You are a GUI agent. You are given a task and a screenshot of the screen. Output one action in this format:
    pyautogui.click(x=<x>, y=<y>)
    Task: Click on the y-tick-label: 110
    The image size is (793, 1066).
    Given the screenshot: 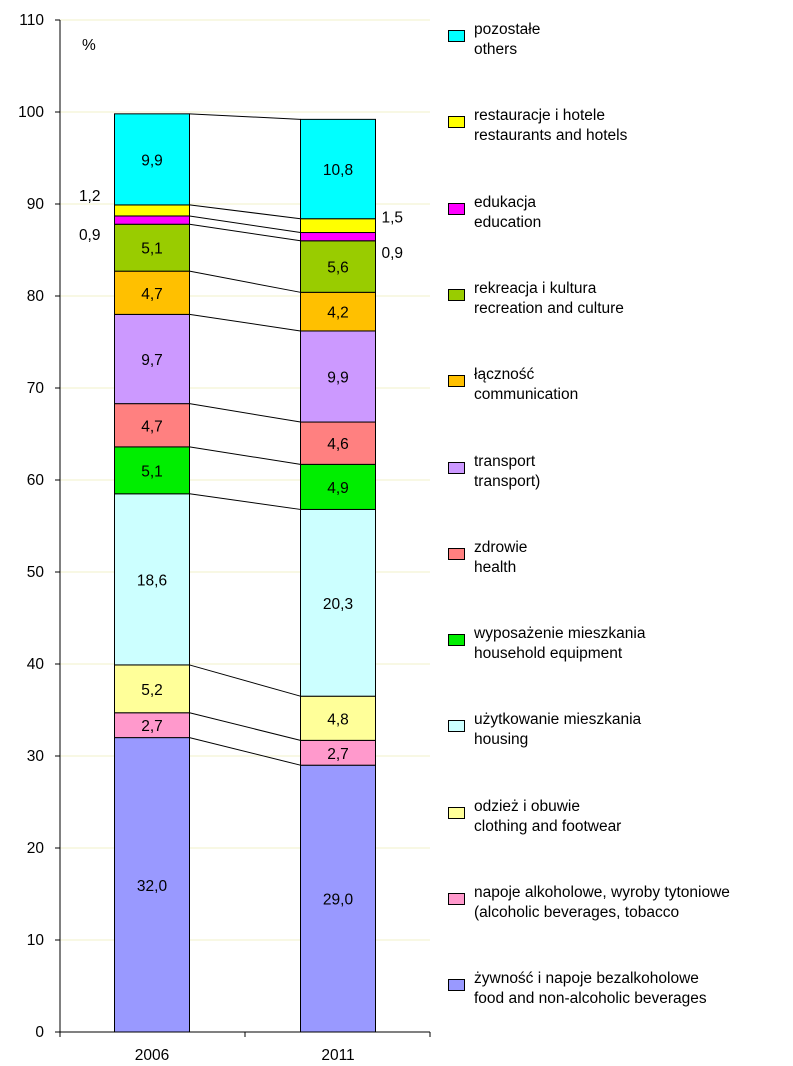 What is the action you would take?
    pyautogui.click(x=31, y=20)
    